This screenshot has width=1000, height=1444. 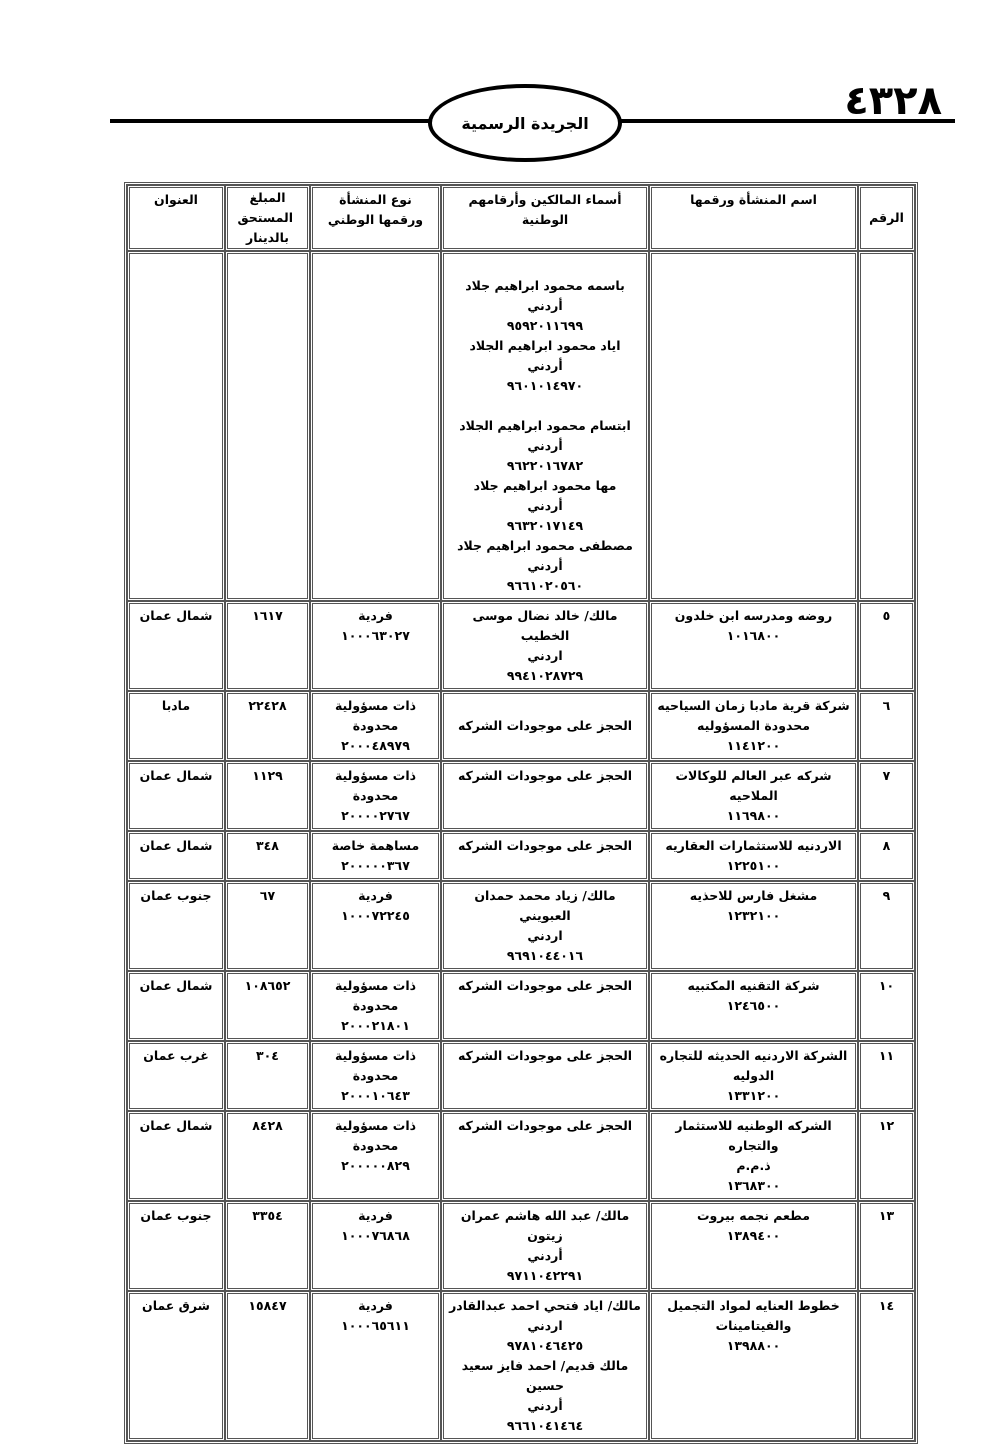 I want to click on amount-due-cell: ٣٠٤, so click(x=267, y=1076).